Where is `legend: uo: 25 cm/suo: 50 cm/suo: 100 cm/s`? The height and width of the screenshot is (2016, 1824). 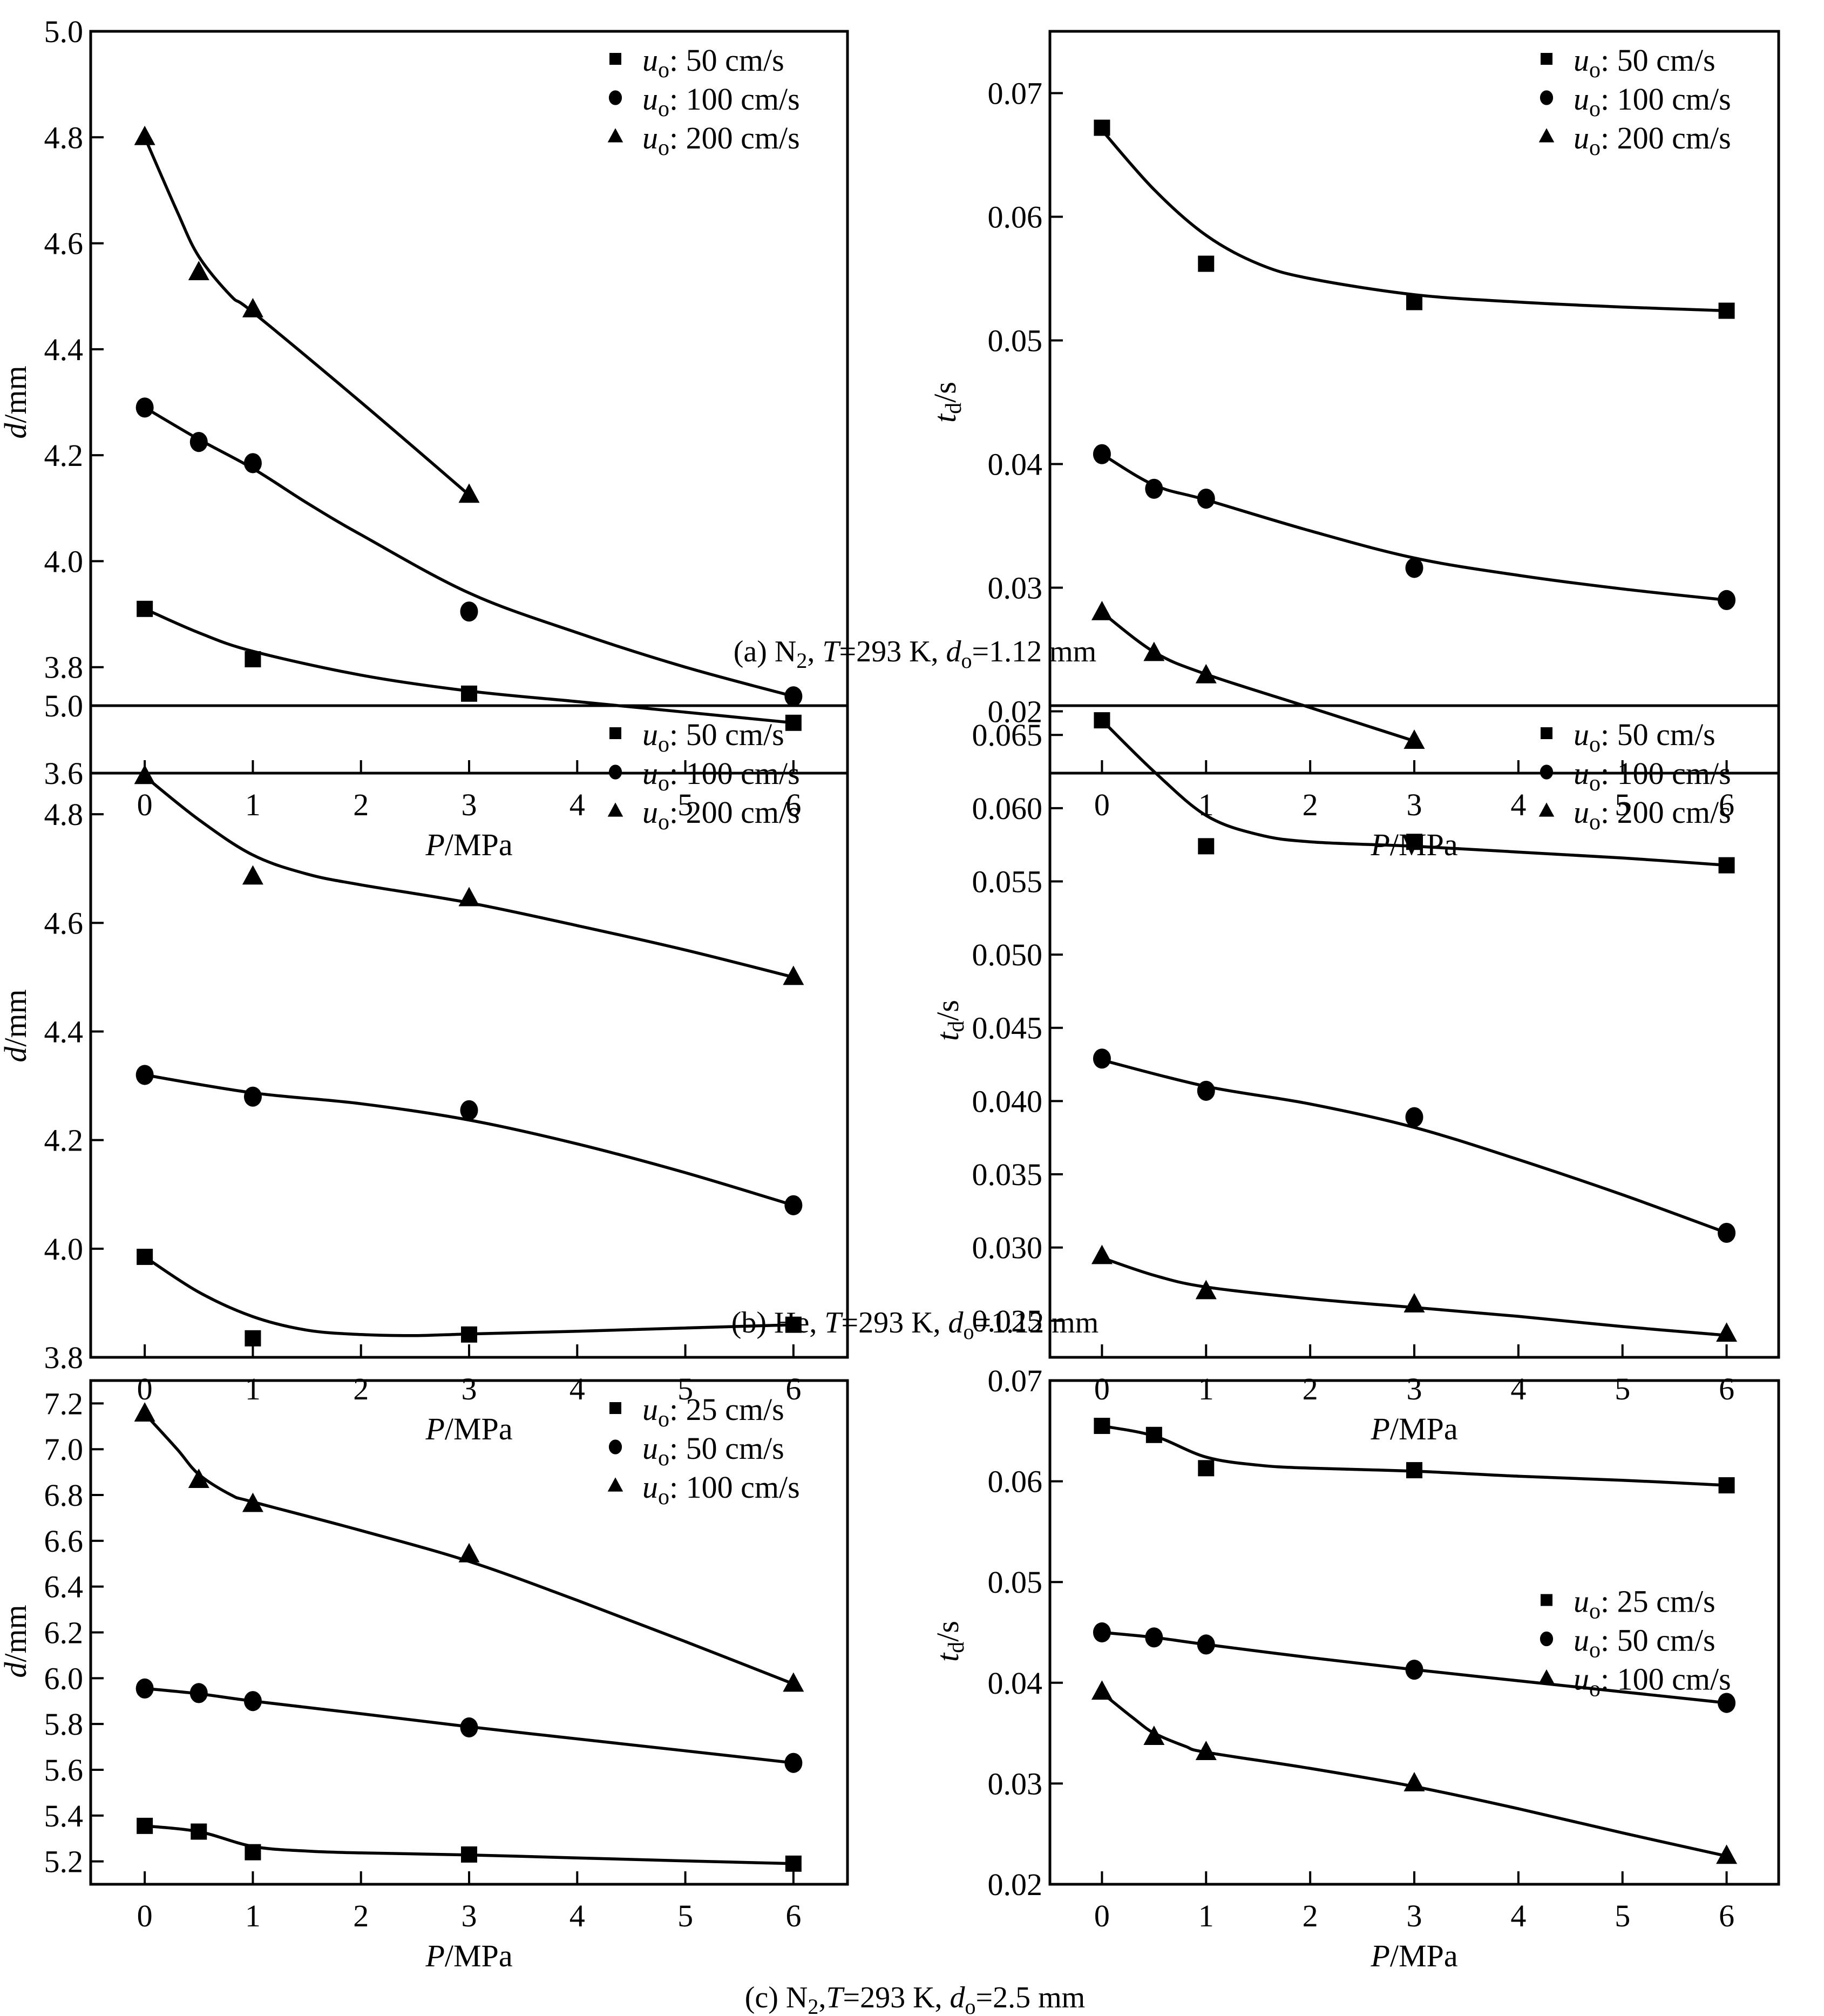
legend: uo: 25 cm/suo: 50 cm/suo: 100 cm/s is located at coordinates (703, 1451).